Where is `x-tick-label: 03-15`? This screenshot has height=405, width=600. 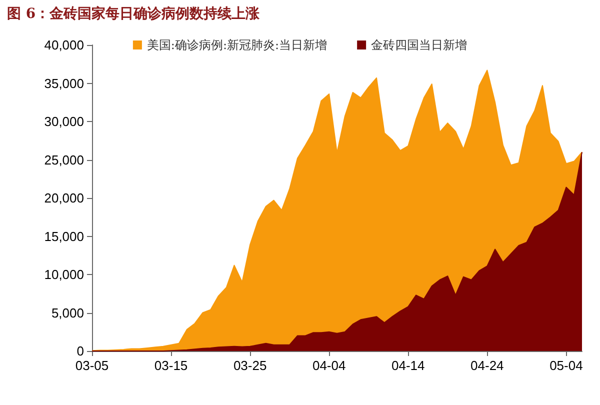 x-tick-label: 03-15 is located at coordinates (171, 365).